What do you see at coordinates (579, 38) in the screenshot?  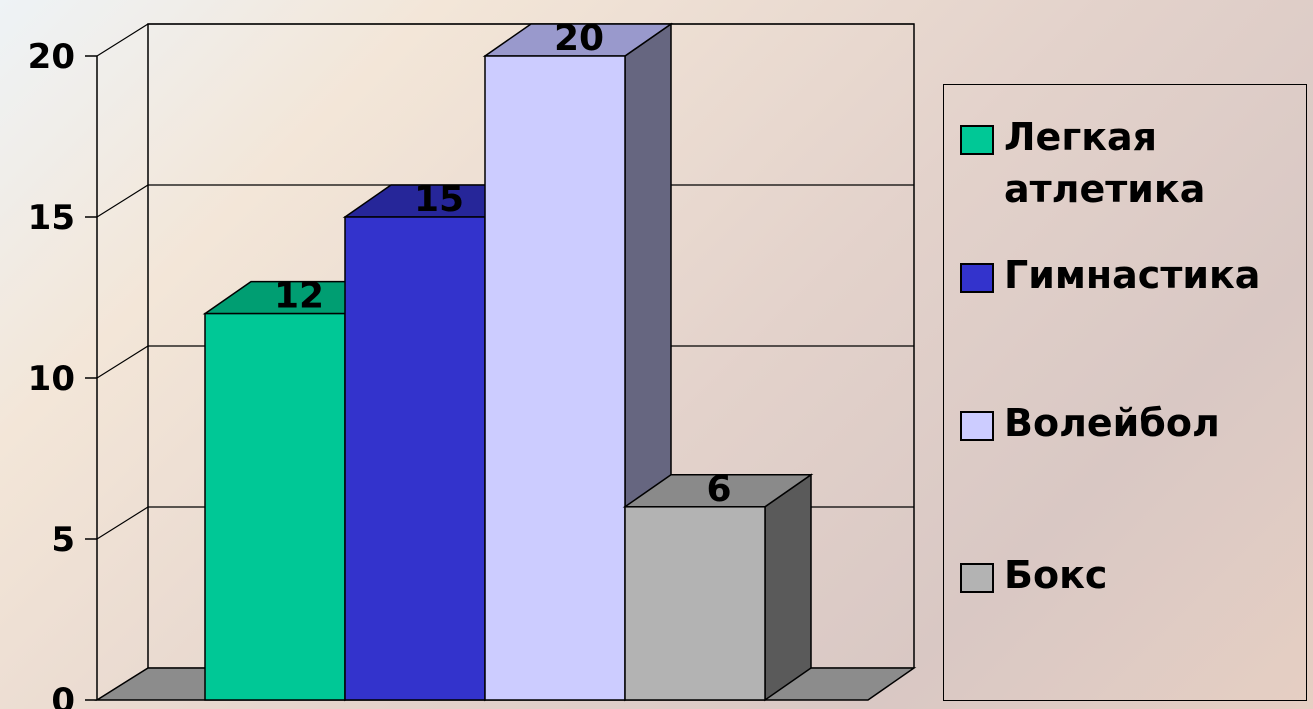 I see `data-label: 20` at bounding box center [579, 38].